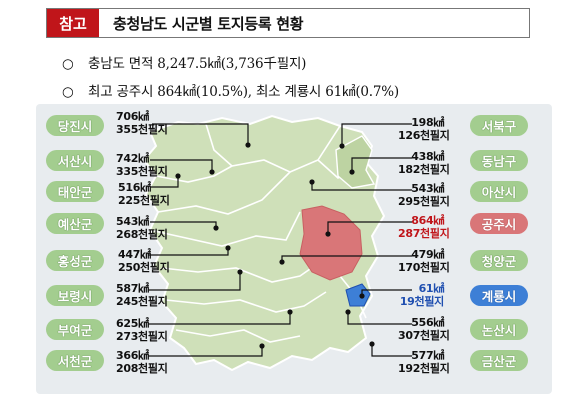  Describe the element at coordinates (424, 335) in the screenshot. I see `parcel-value: 307천필지` at that location.